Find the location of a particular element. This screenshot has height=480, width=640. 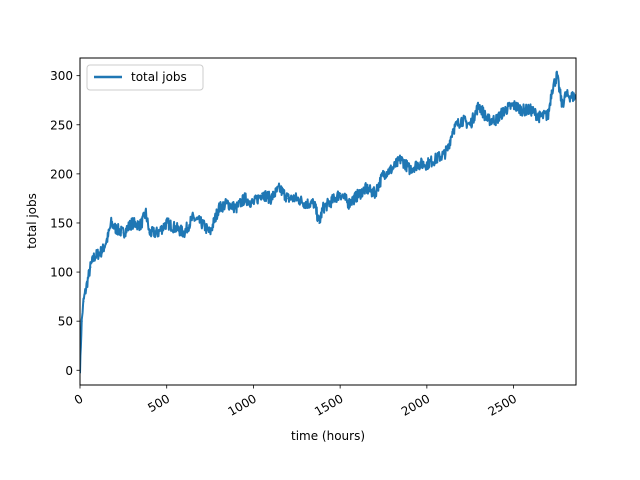

y-tick-label: 200 is located at coordinates (61, 174).